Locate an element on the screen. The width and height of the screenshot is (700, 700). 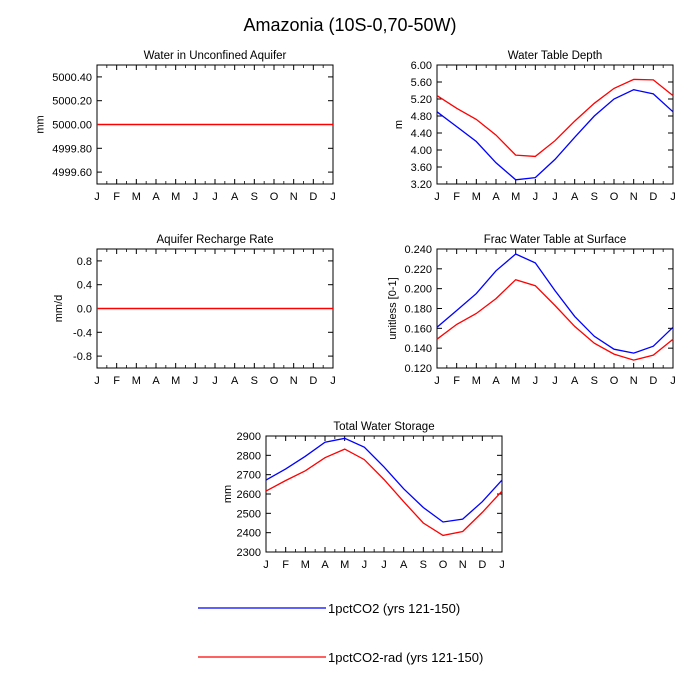
y-tick-label: 0.180 is located at coordinates (418, 310).